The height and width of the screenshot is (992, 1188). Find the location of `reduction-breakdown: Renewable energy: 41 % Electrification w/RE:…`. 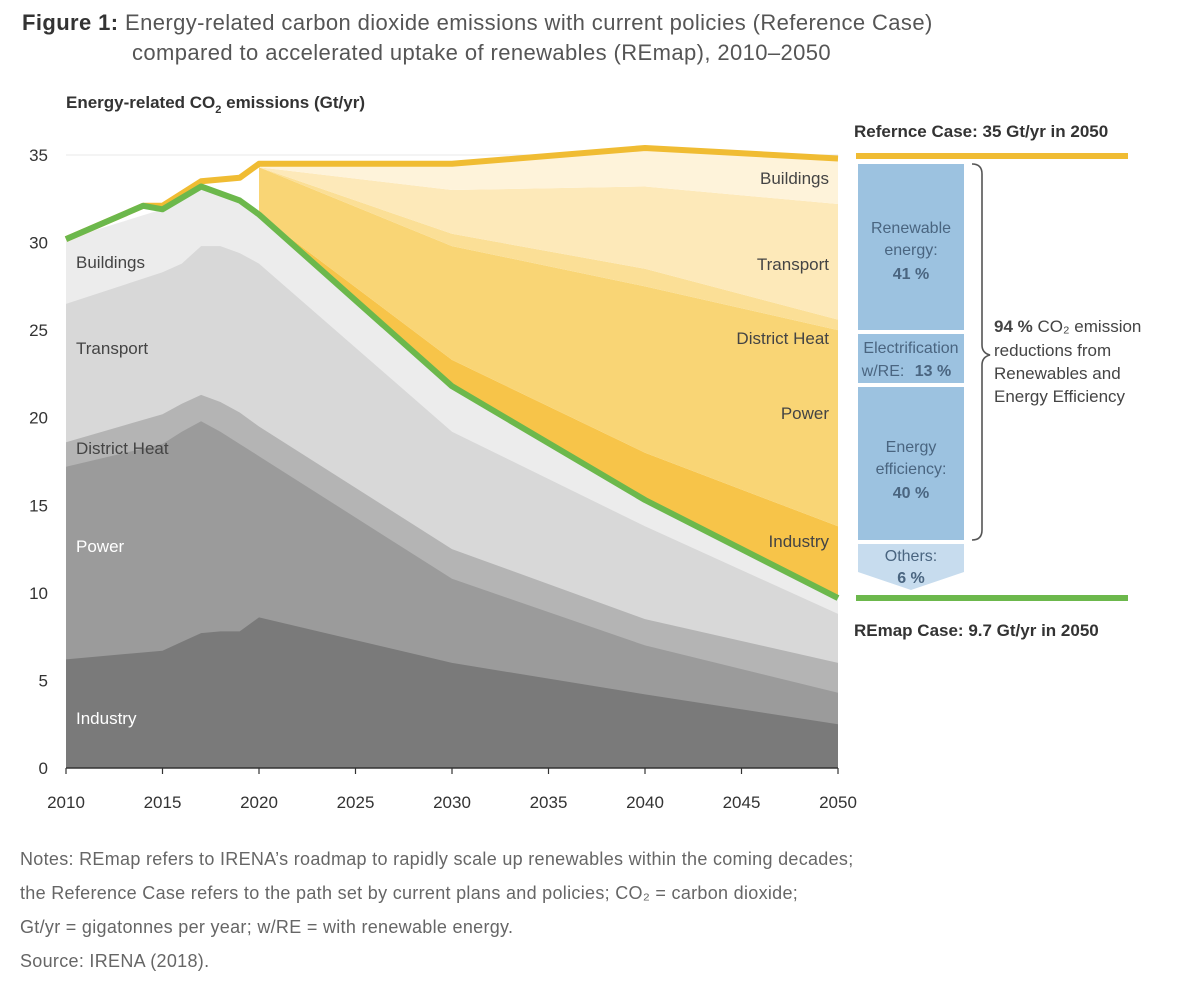

reduction-breakdown: Renewable energy: 41 % Electrification w/RE:… is located at coordinates (999, 376).